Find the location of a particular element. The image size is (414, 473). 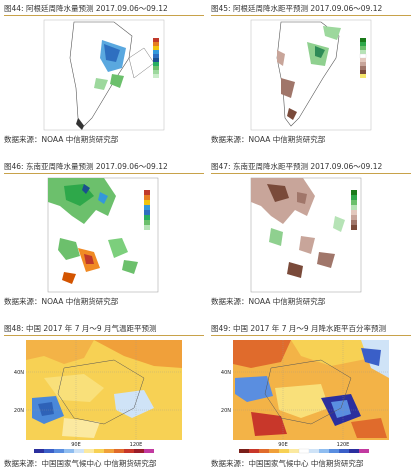

sea-precip-map is located at coordinates (104, 235).